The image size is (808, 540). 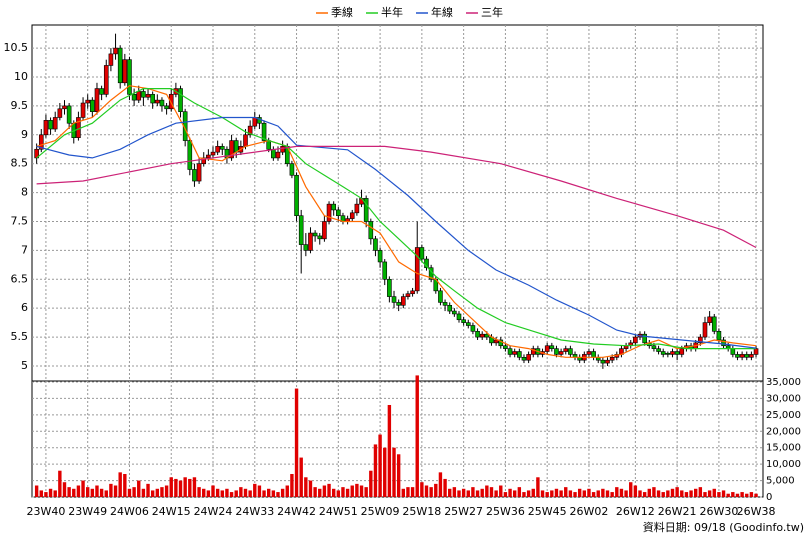 What do you see at coordinates (296, 511) in the screenshot?
I see `x-tick-label: 24W42` at bounding box center [296, 511].